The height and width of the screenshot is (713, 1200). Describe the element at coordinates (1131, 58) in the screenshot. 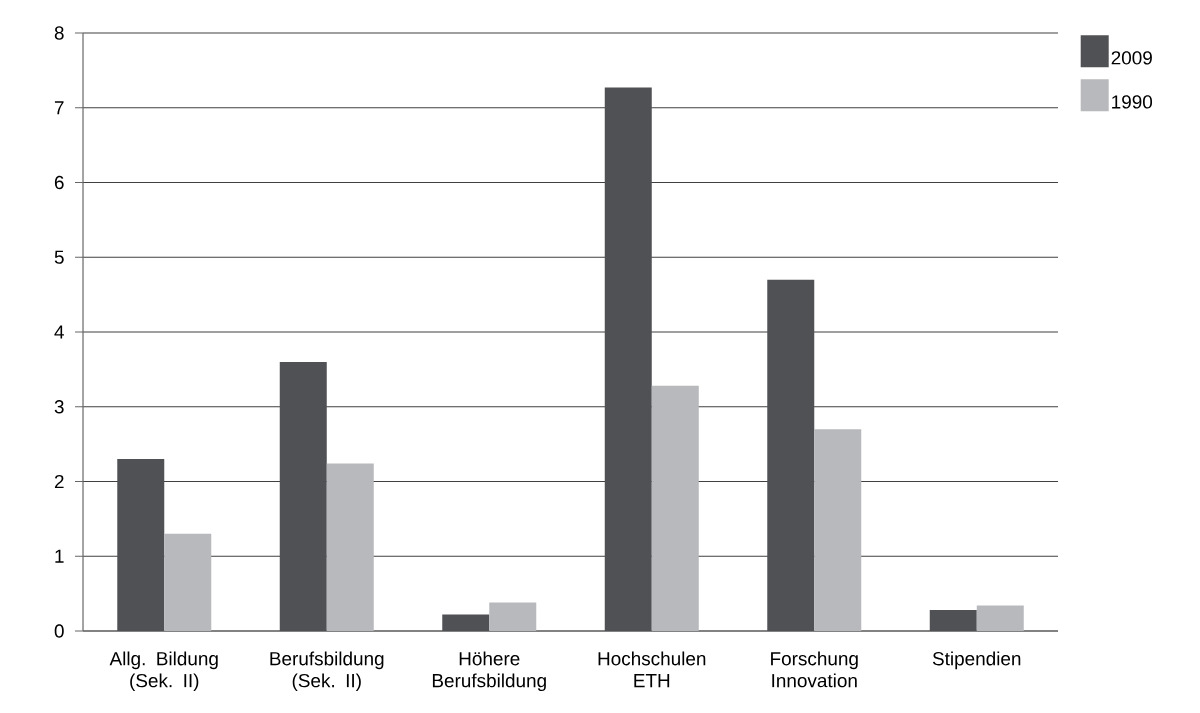

I see `legend-label: 2009` at that location.